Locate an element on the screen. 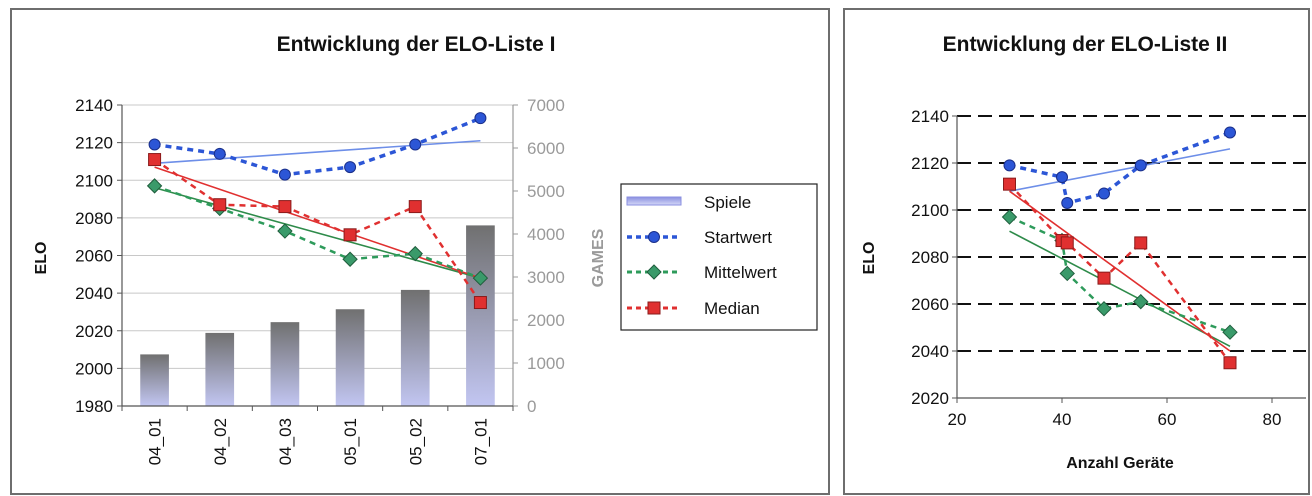 Image resolution: width=1312 pixels, height=496 pixels. chart-1-title: Entwicklung der ELO-Liste I is located at coordinates (416, 44).